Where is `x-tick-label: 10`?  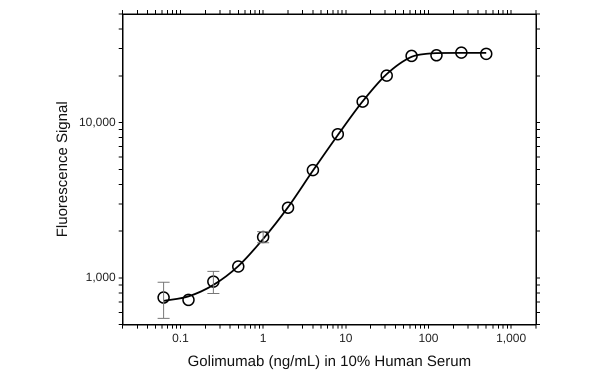
x-tick-label: 10 is located at coordinates (346, 338).